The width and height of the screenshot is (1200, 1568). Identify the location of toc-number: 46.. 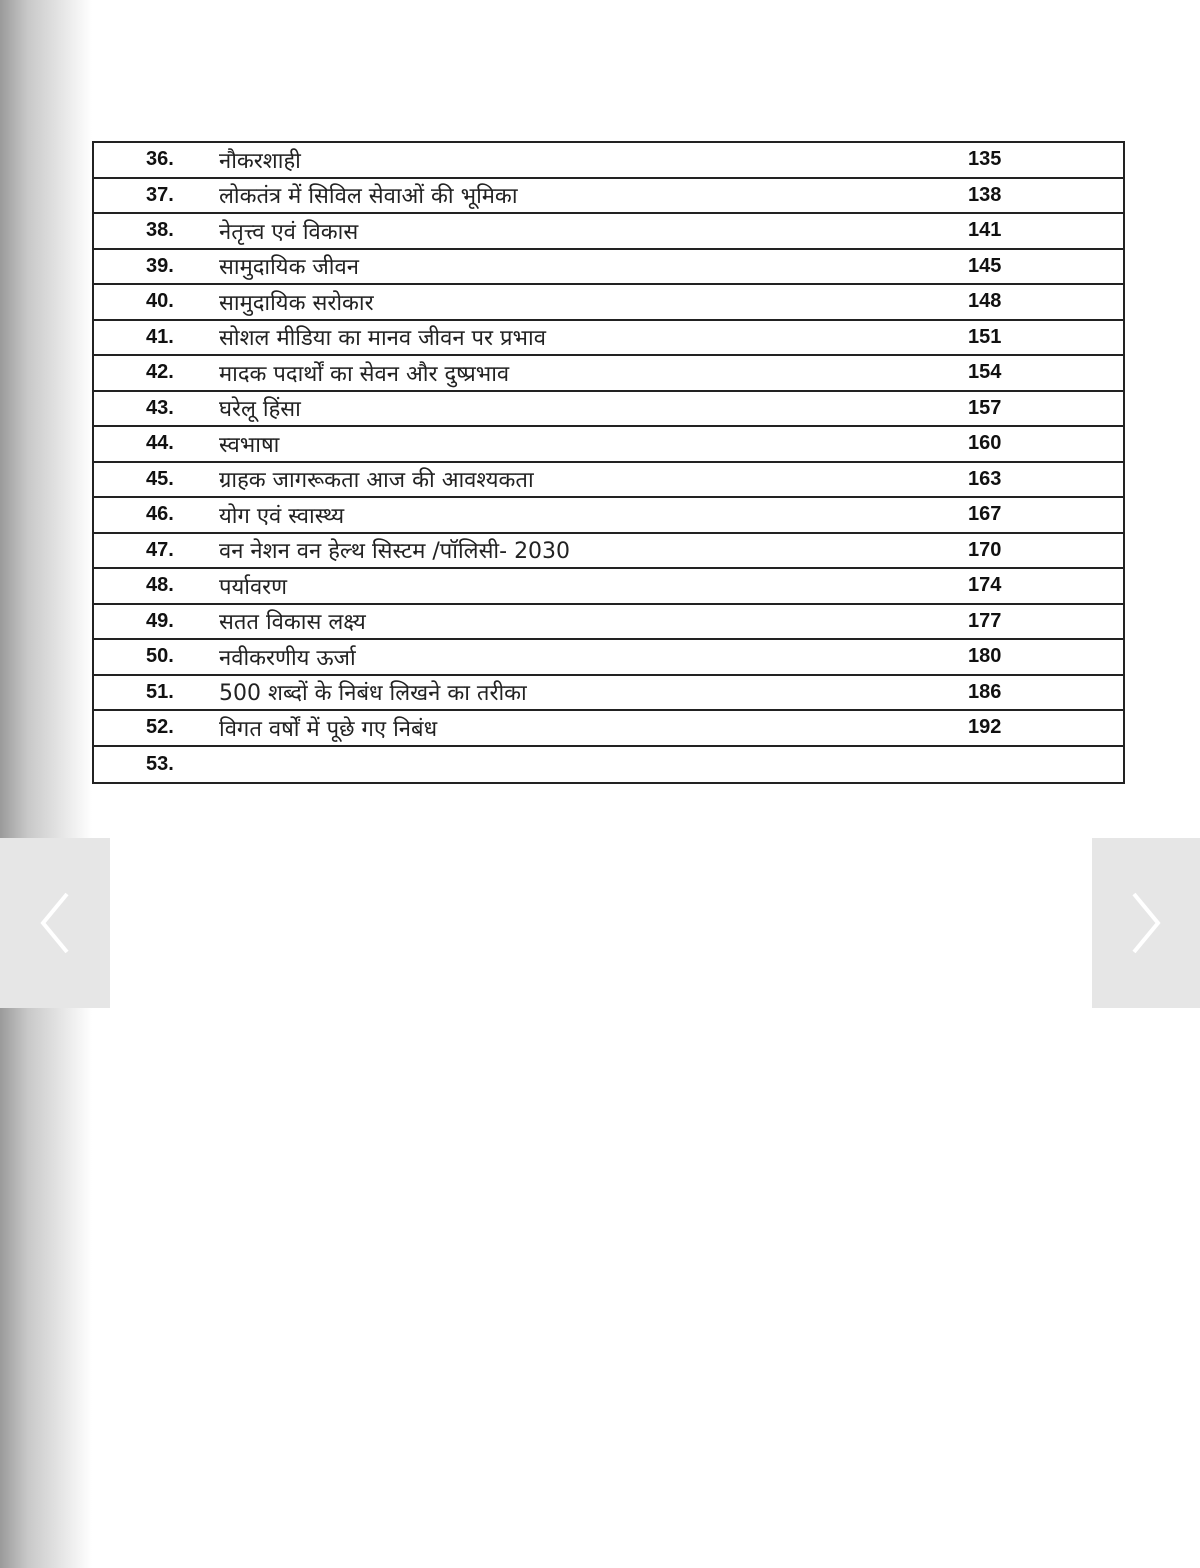
(160, 514).